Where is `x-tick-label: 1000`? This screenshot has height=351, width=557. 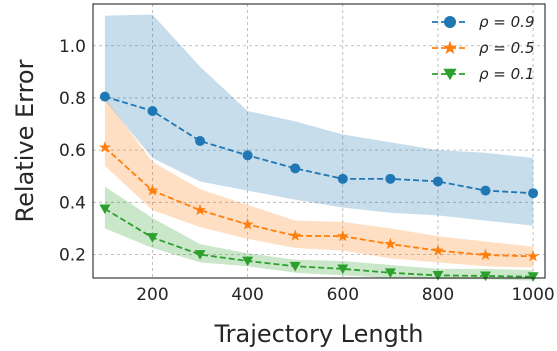
x-tick-label: 1000 is located at coordinates (532, 295).